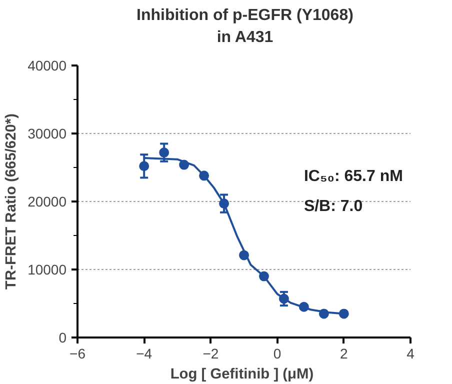  What do you see at coordinates (47, 133) in the screenshot?
I see `y-tick-label: 30000` at bounding box center [47, 133].